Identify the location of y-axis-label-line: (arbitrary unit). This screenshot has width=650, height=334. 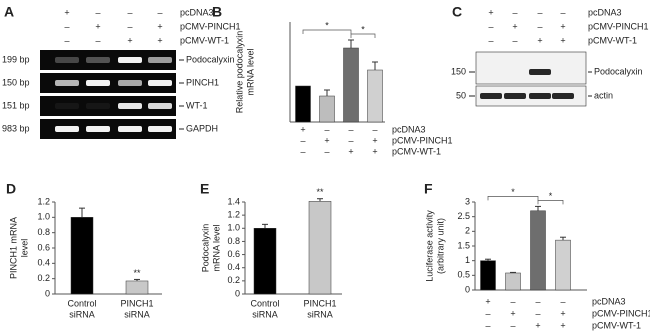
(441, 246).